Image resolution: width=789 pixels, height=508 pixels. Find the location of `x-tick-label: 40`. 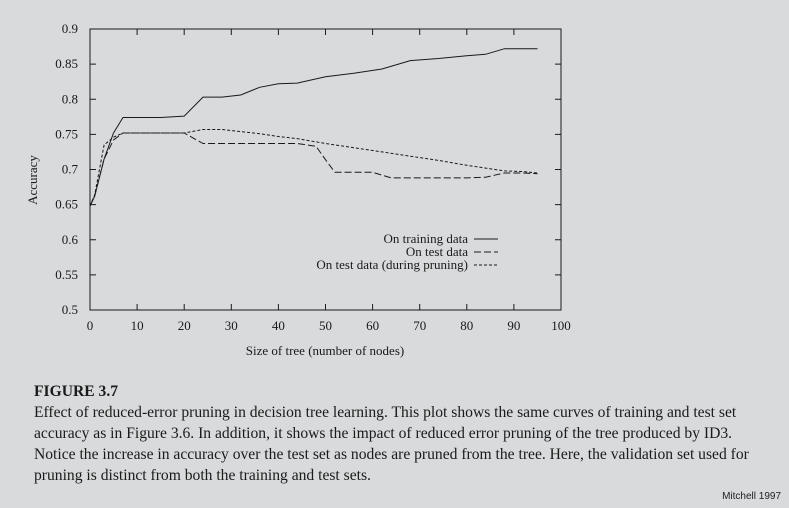

x-tick-label: 40 is located at coordinates (278, 325).